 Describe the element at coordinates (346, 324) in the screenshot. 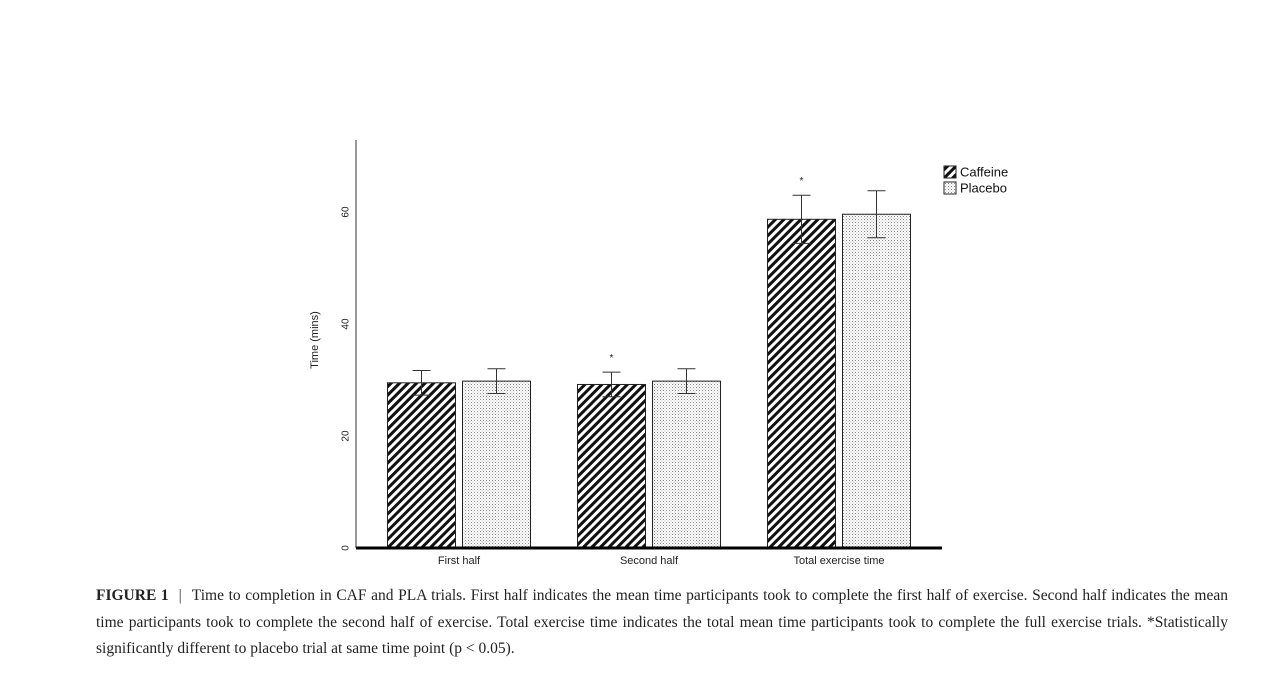

I see `y-tick-label: 40` at that location.